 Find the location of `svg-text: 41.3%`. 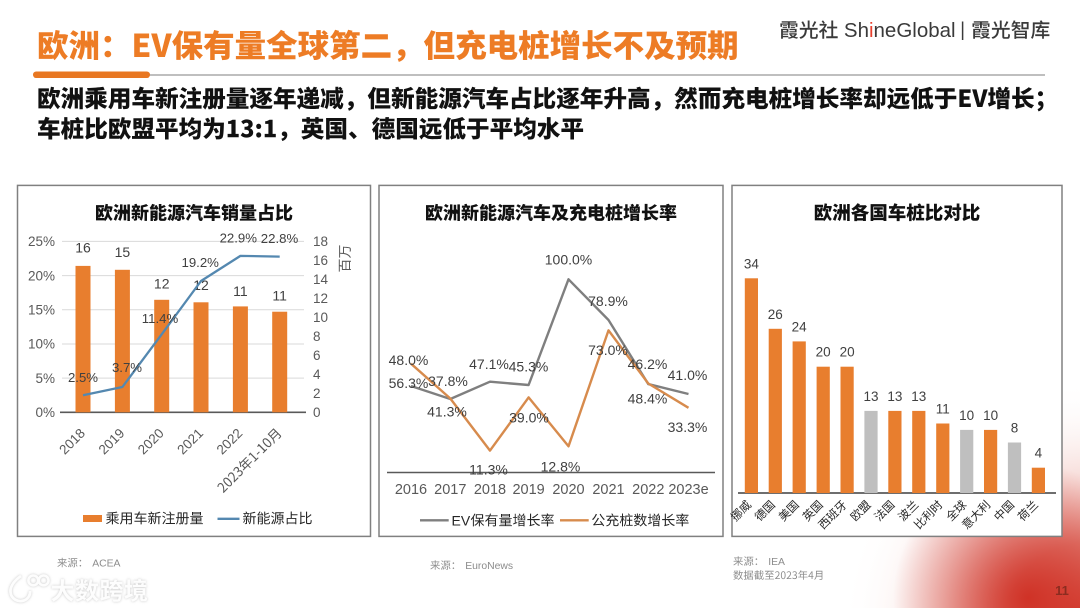

svg-text: 41.3% is located at coordinates (447, 412).